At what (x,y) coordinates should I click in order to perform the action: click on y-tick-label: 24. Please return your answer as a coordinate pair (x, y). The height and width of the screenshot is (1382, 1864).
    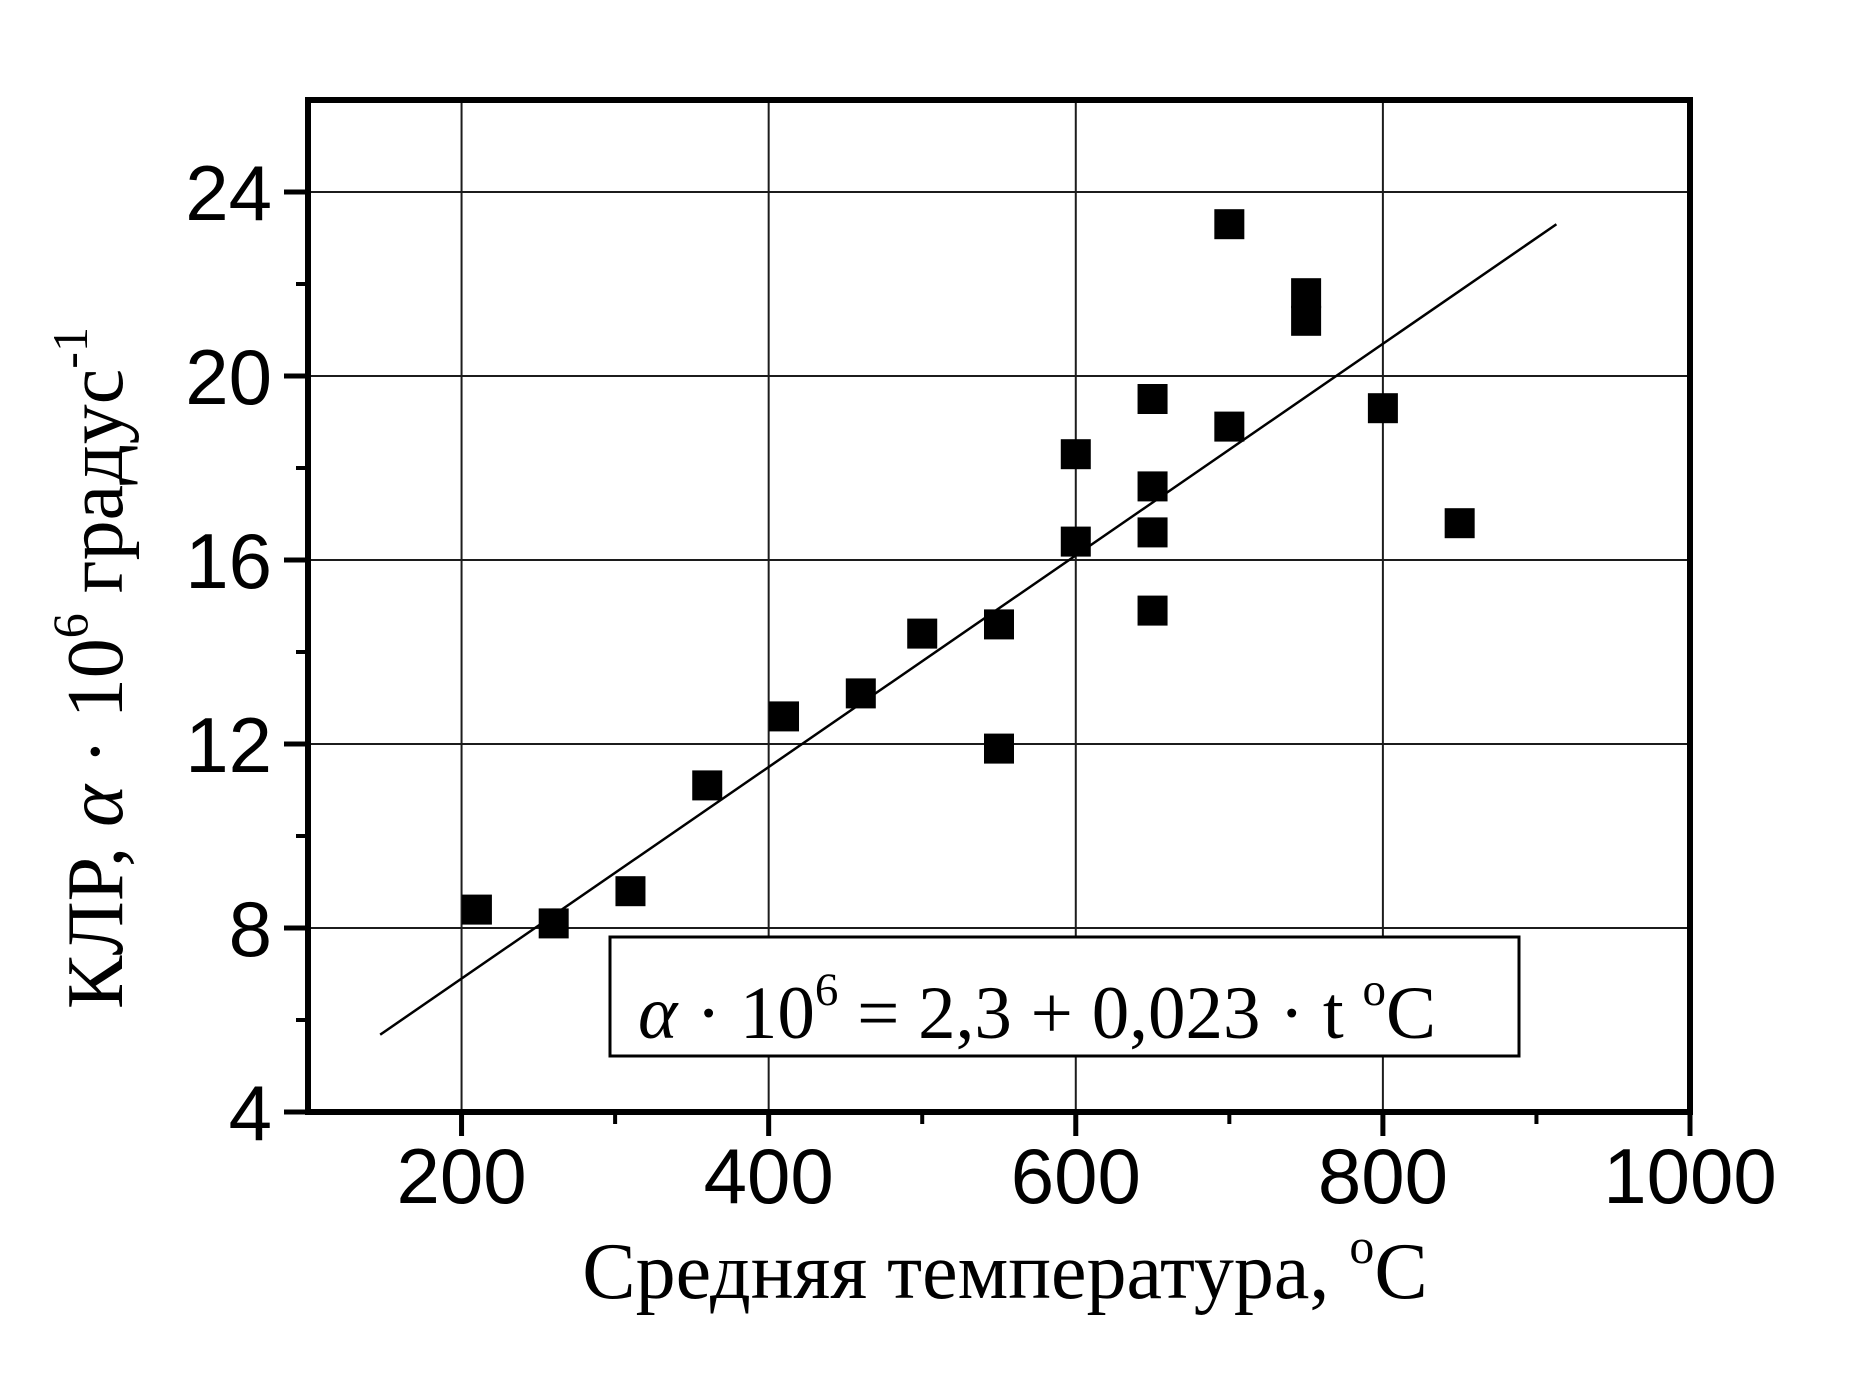
    Looking at the image, I should click on (228, 193).